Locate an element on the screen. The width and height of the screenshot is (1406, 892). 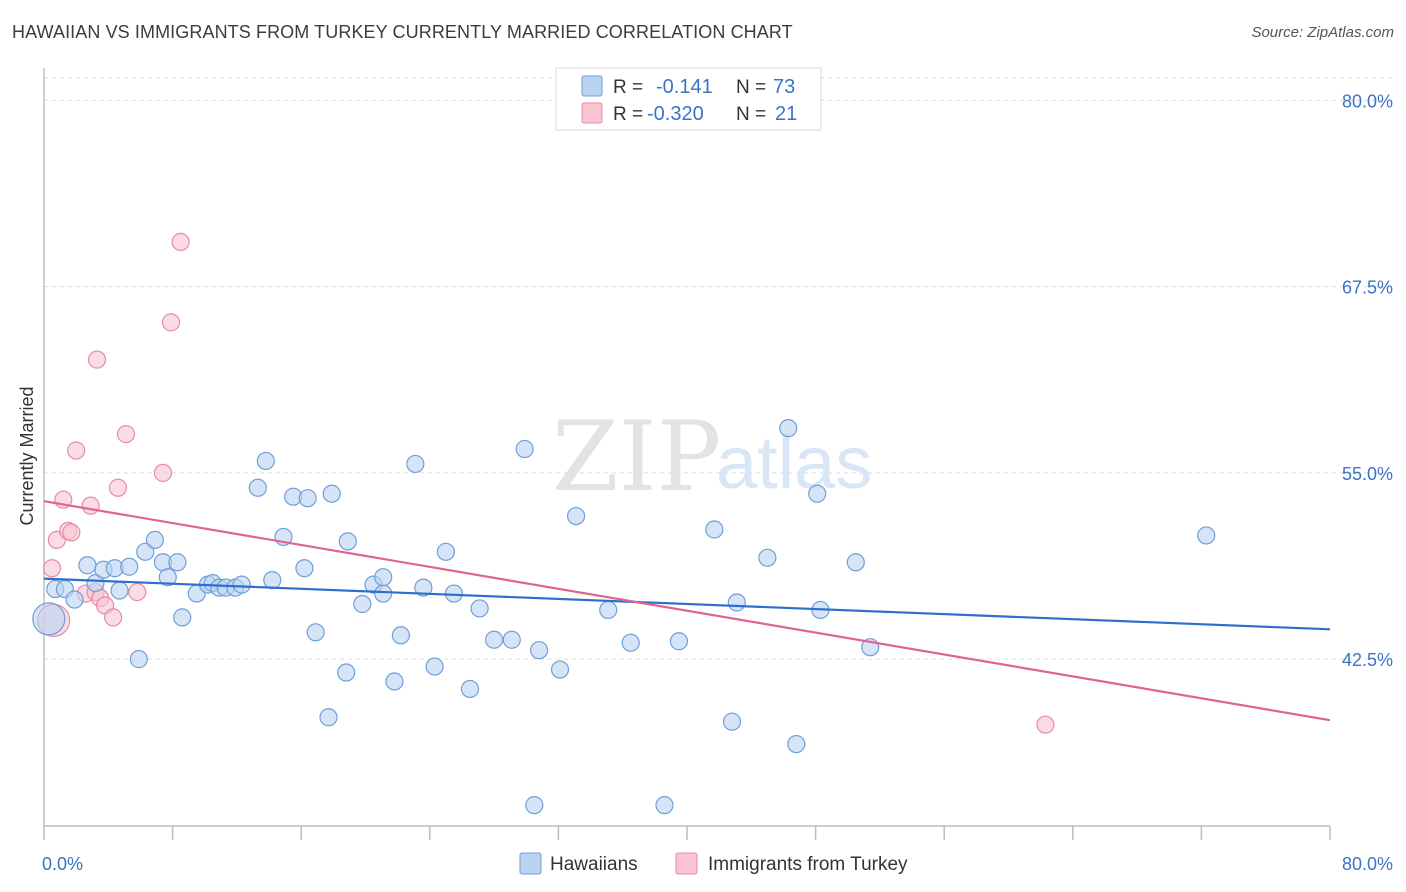
watermark: ZIP atlas is located at coordinates (712, 457).